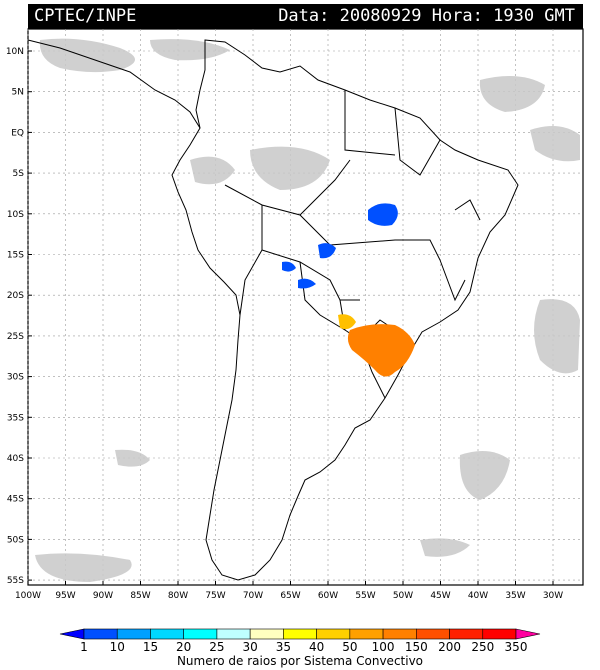 This screenshot has height=670, width=600. Describe the element at coordinates (528, 634) in the screenshot. I see `colorbar-arrow-right` at that location.